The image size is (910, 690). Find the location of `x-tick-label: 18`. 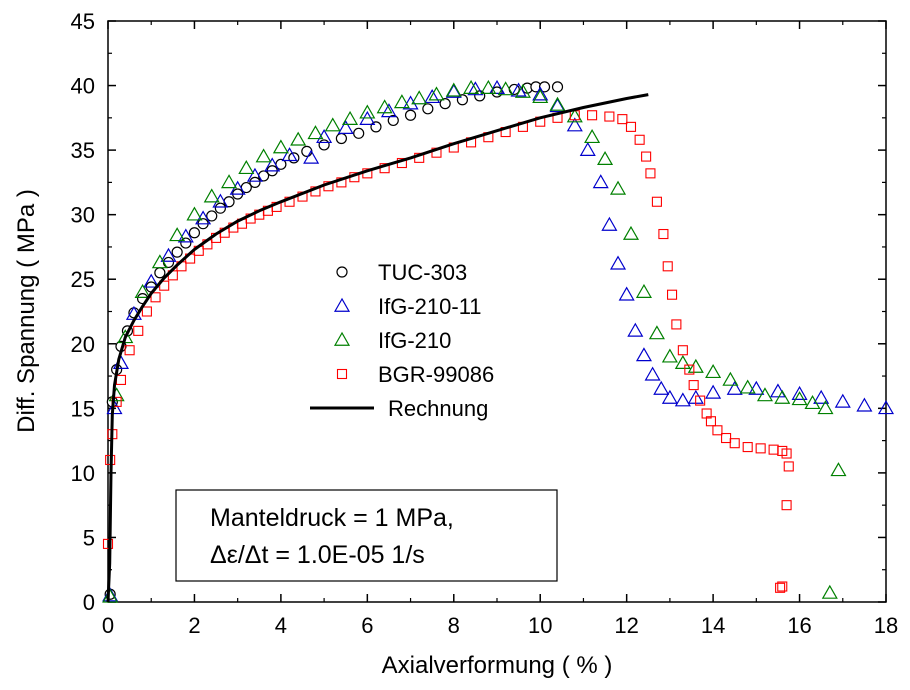

x-tick-label: 18 is located at coordinates (886, 625).